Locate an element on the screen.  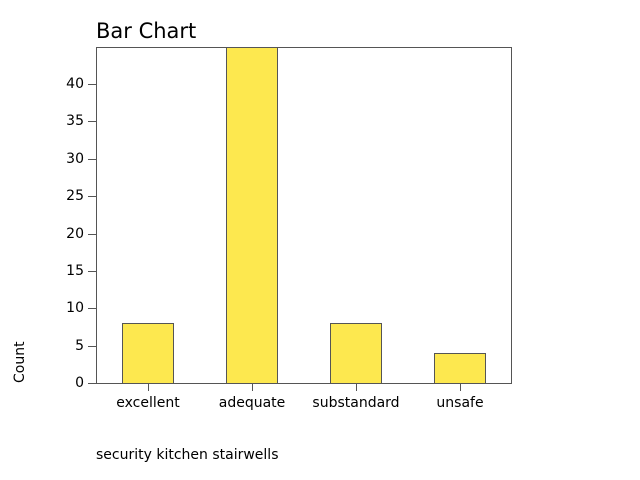
y-tick-label: 20 is located at coordinates (75, 234).